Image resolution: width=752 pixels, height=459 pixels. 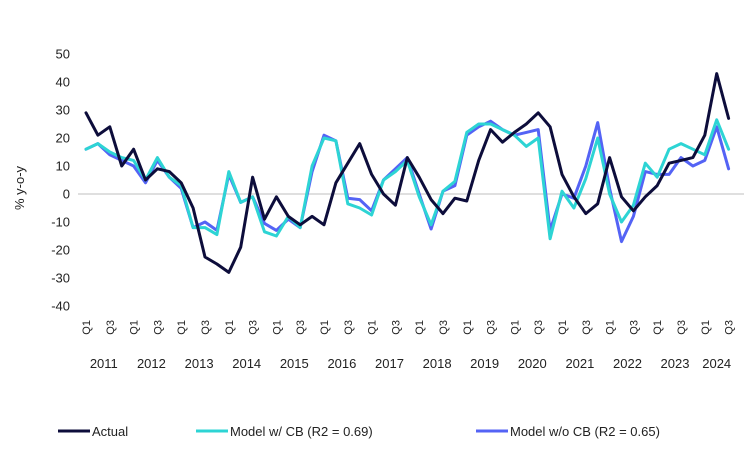 What do you see at coordinates (66, 194) in the screenshot?
I see `y-tick-label: 0` at bounding box center [66, 194].